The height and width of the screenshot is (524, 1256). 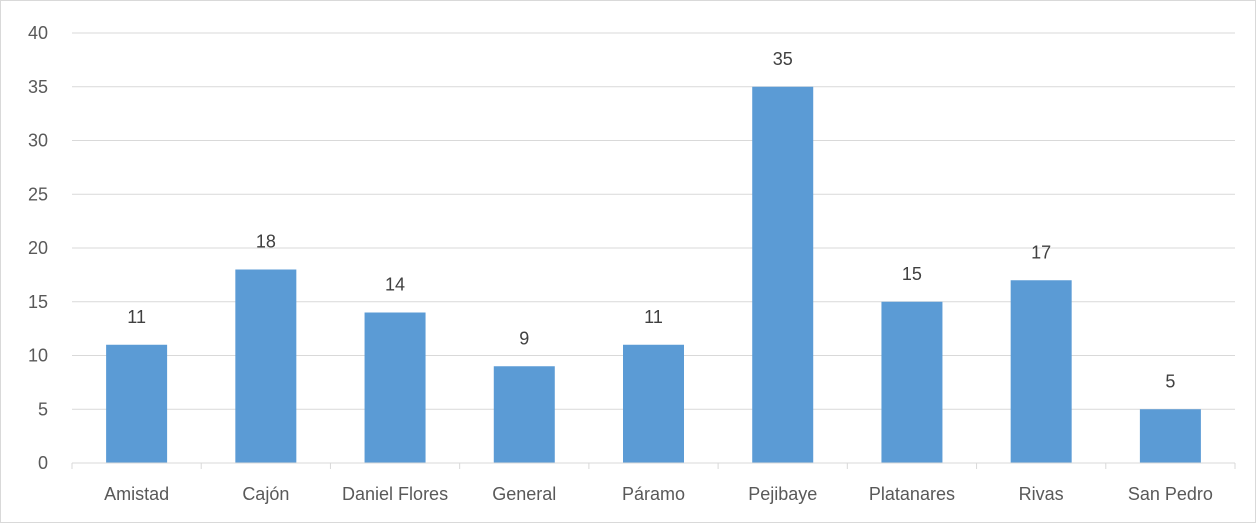 I want to click on y-tick-label: 20, so click(x=38, y=248).